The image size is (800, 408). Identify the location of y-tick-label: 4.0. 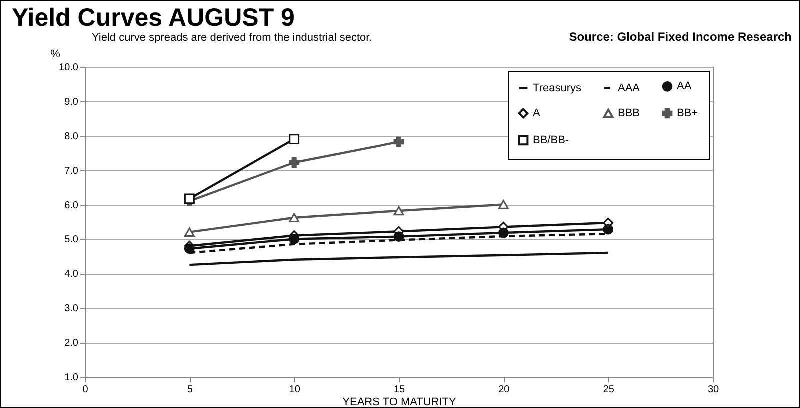
(71, 274).